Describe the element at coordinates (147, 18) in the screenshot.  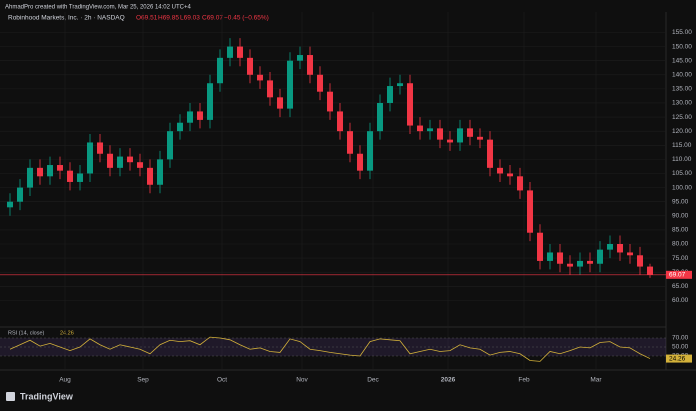
I see `legend-open: O69.51` at that location.